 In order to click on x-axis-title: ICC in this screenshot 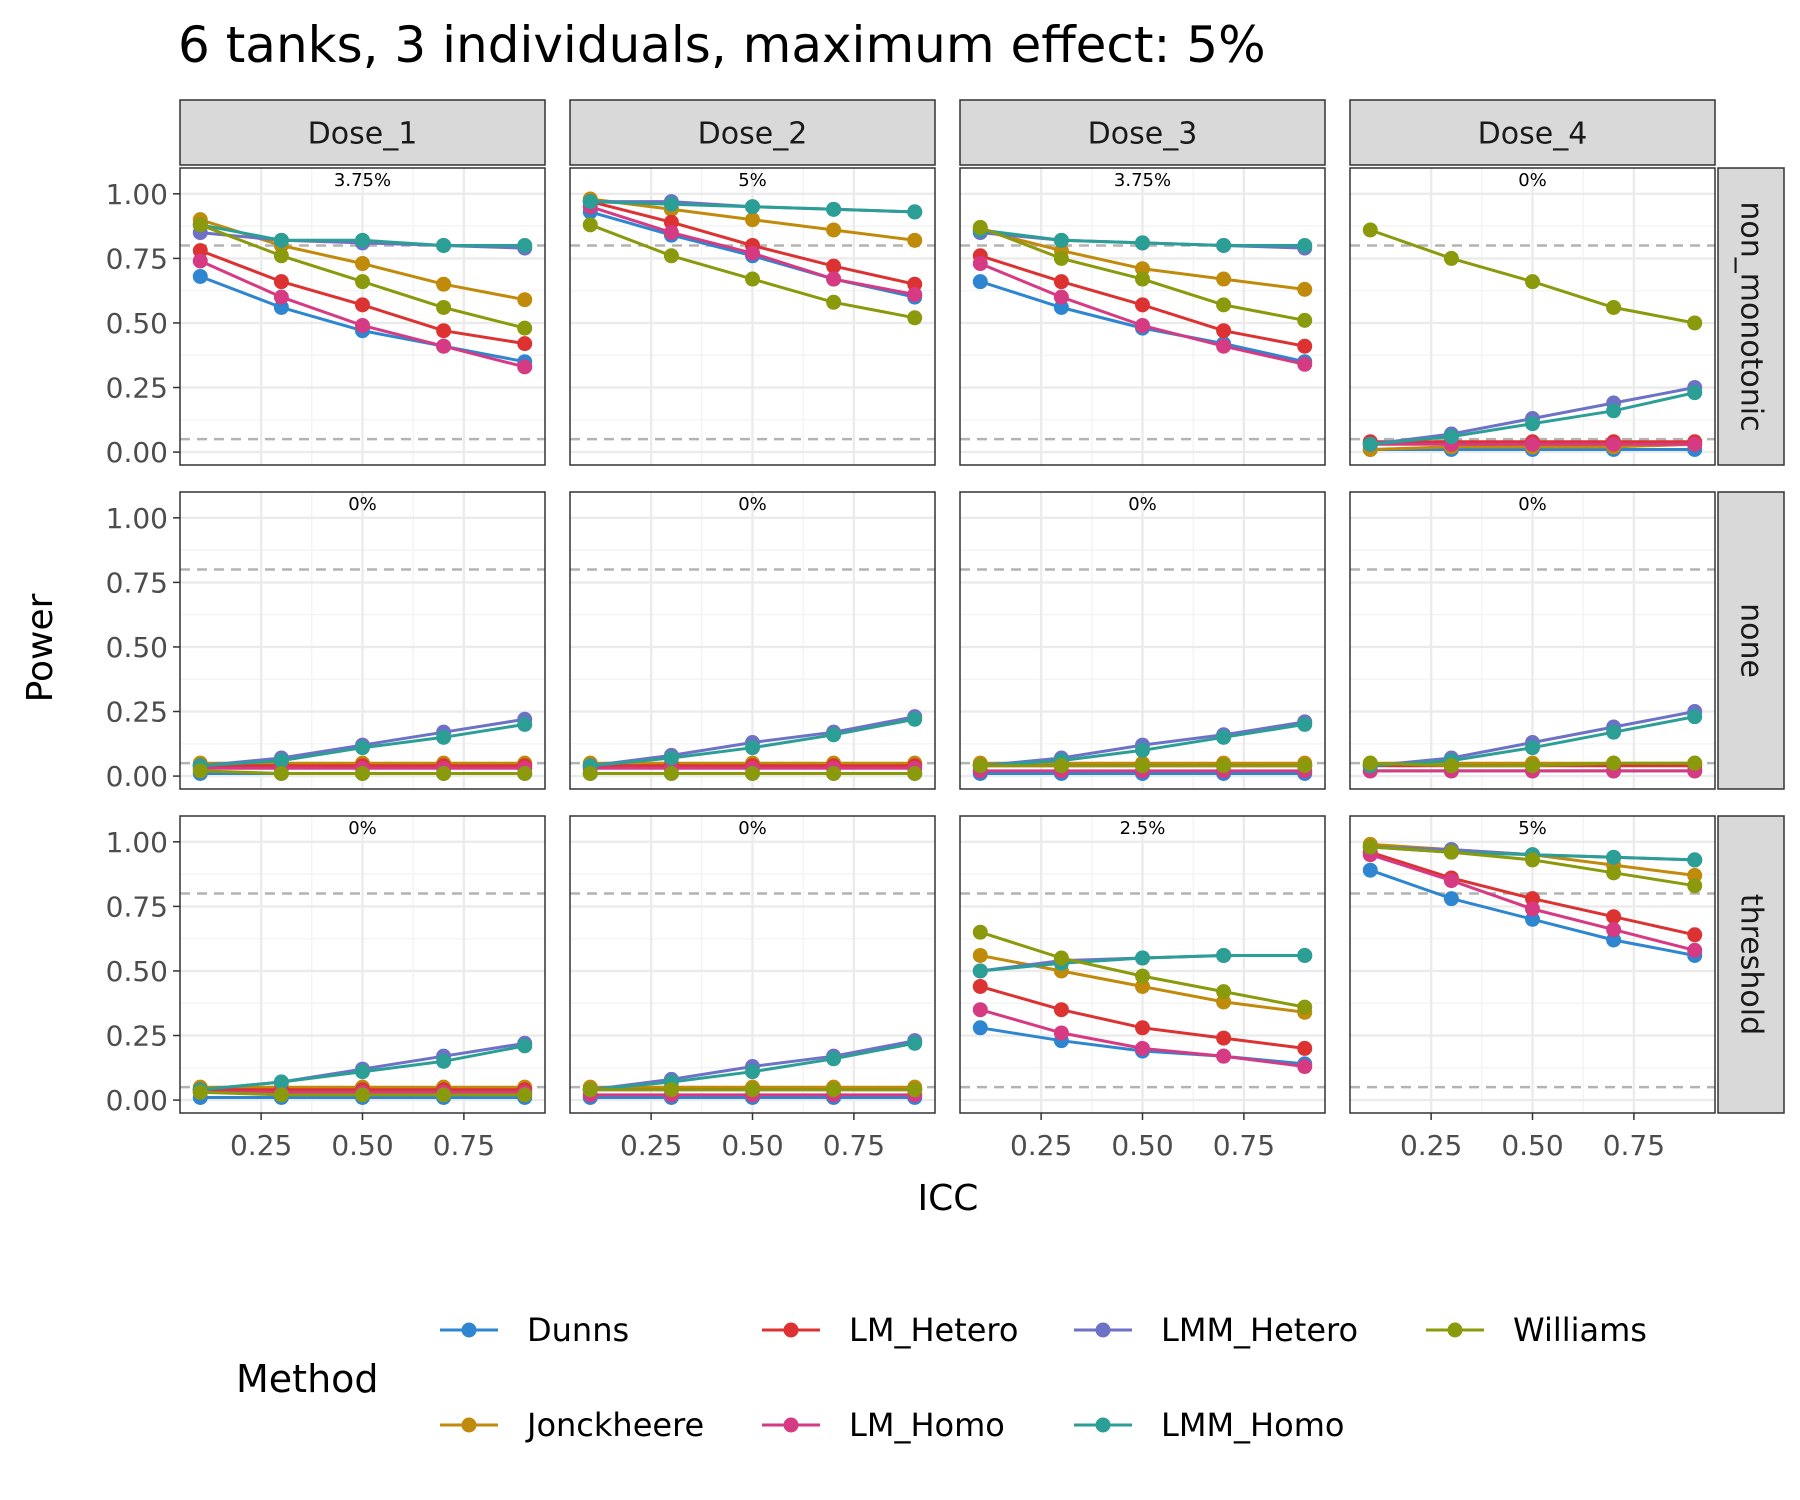, I will do `click(948, 1198)`.